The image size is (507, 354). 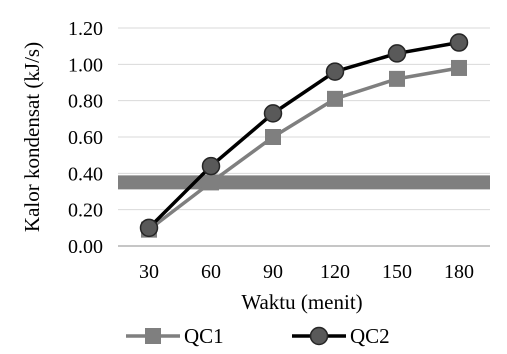 I want to click on y-axis-label: Kalor kondensat (kJ/s), so click(x=32, y=137).